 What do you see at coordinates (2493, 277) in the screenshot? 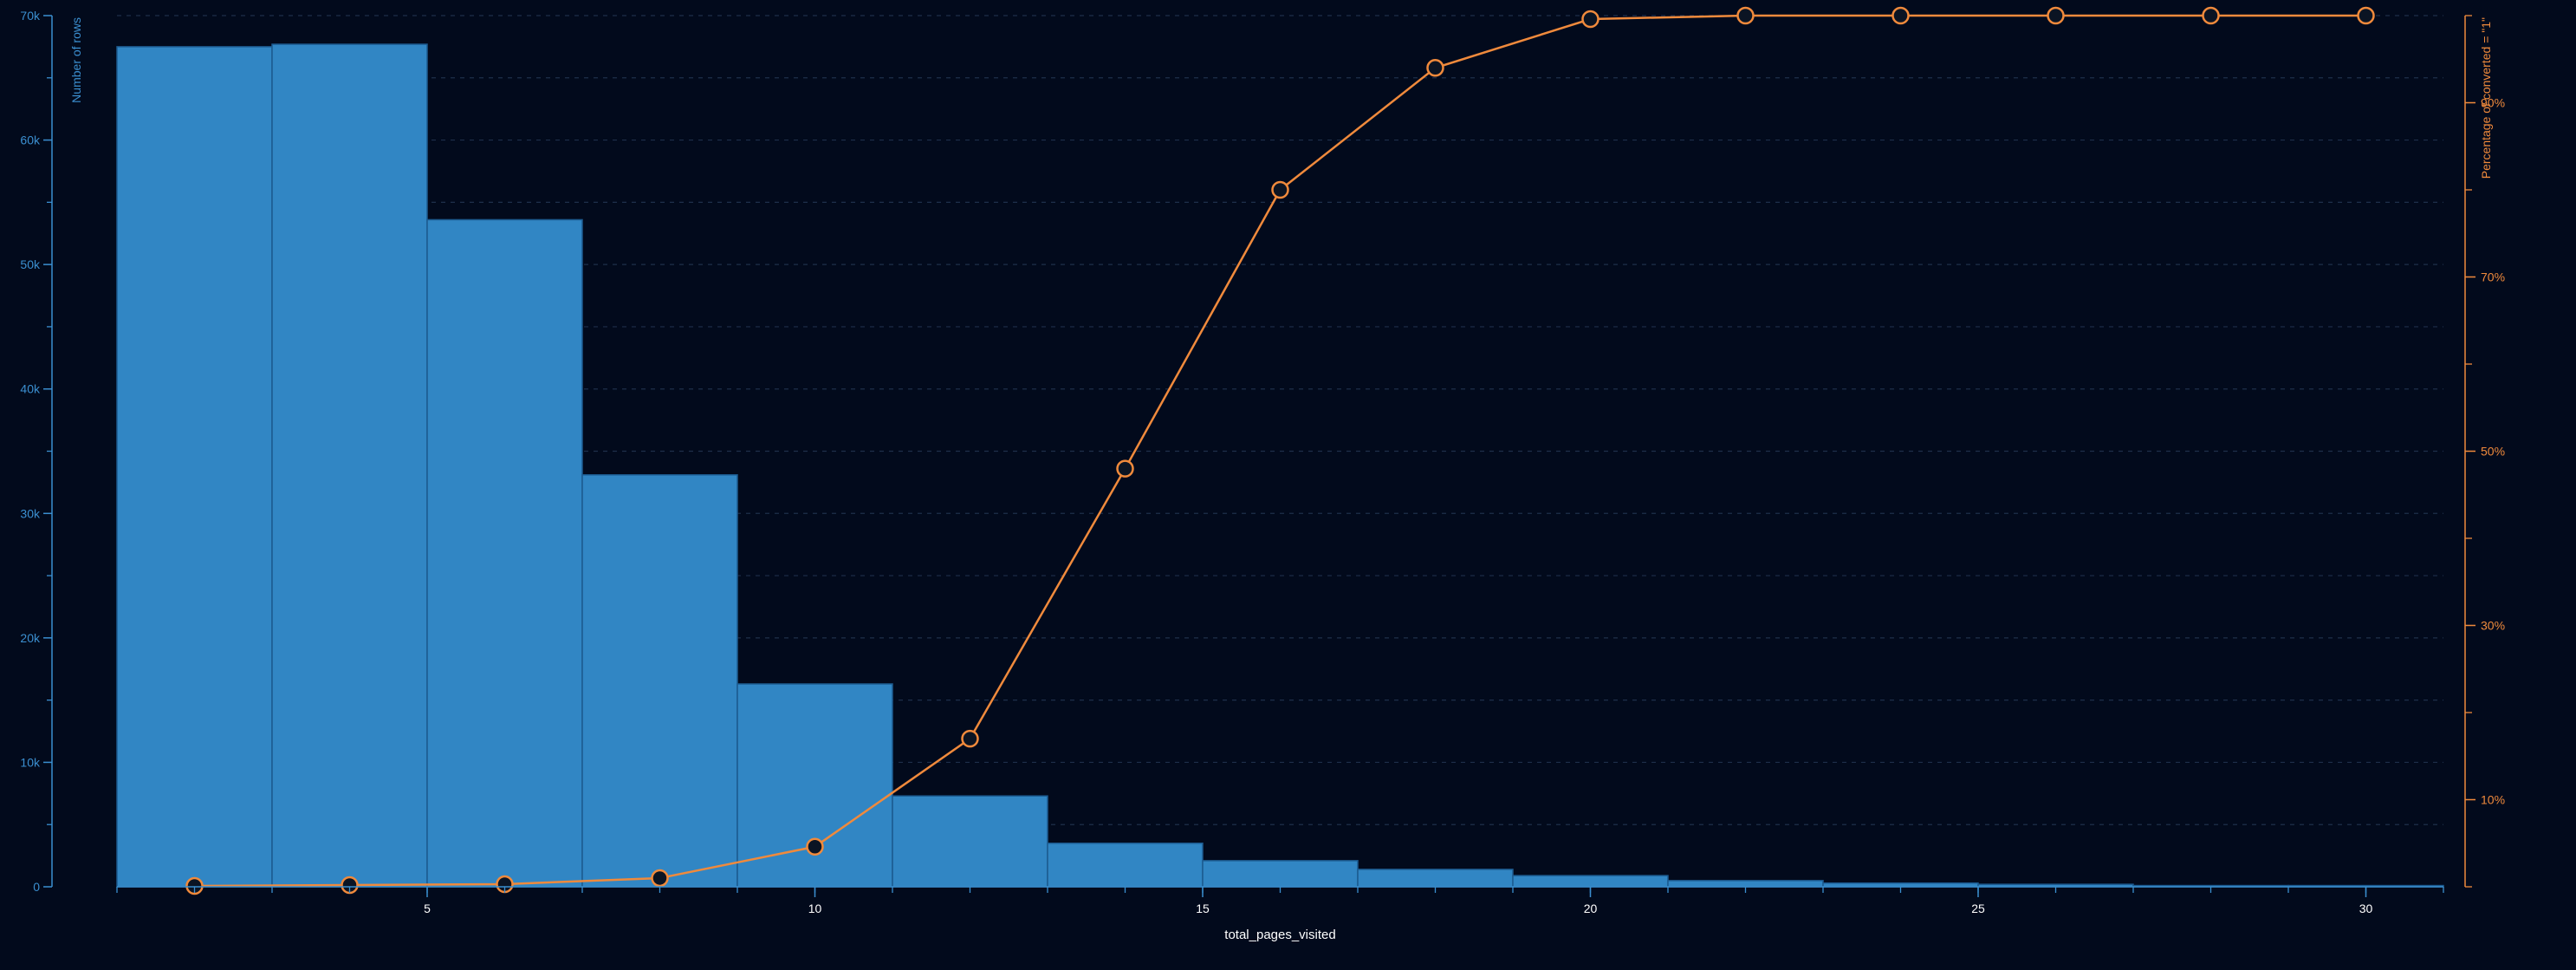
I see `right-y-tick-label: 70%` at bounding box center [2493, 277].